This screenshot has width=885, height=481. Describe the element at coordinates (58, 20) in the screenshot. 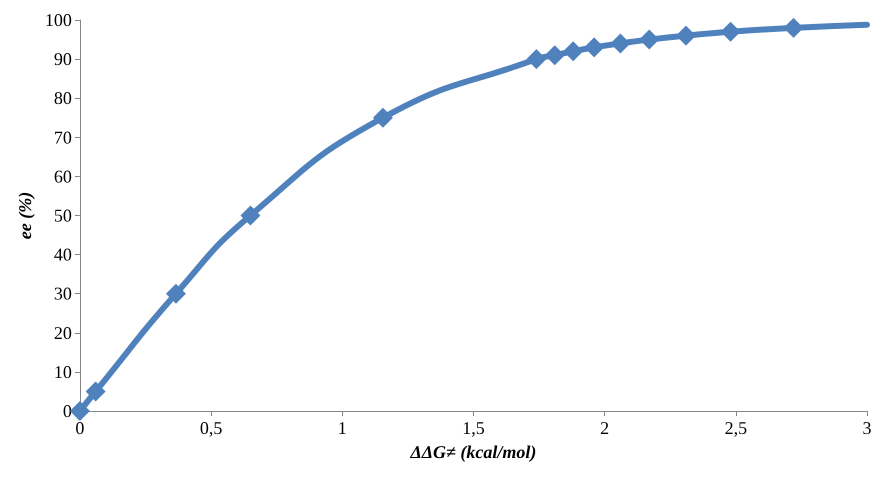

I see `y-tick-label: 100` at that location.